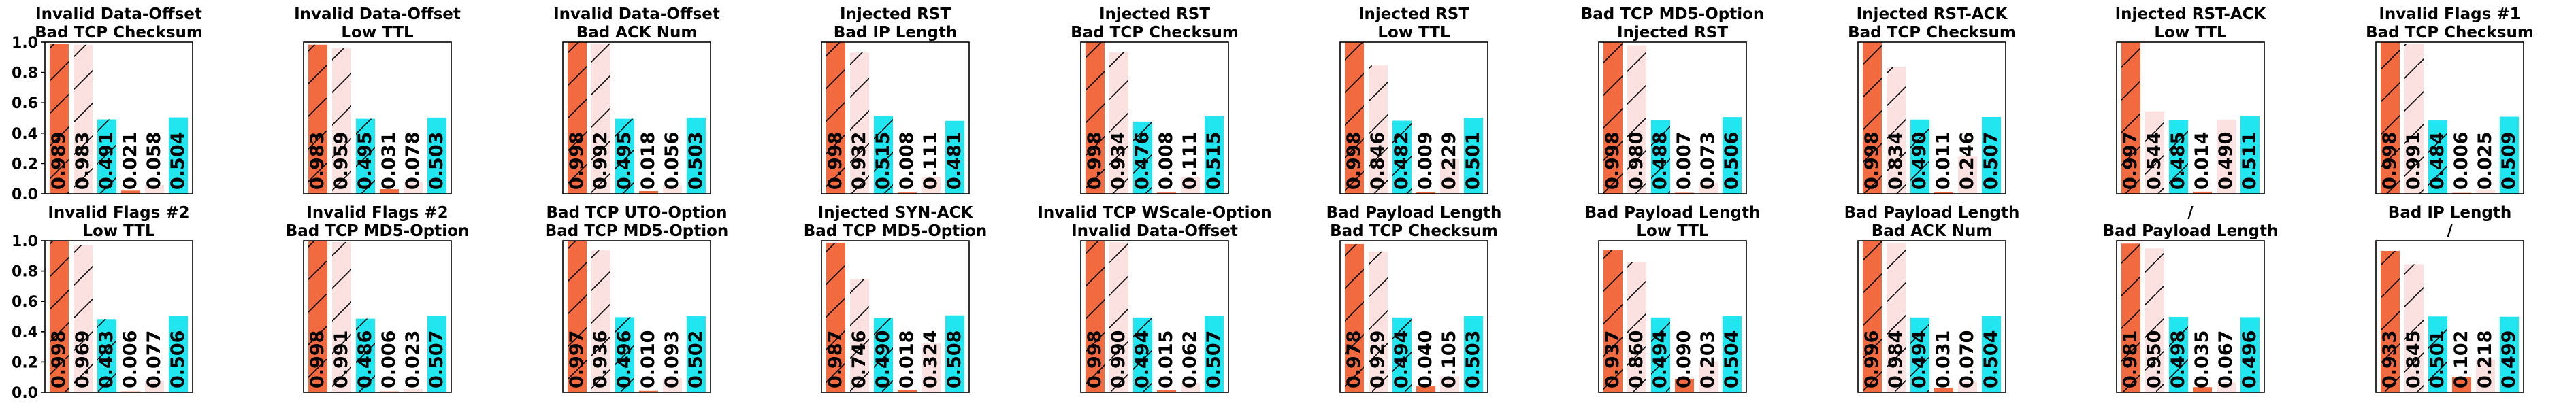 The image size is (2576, 408). Describe the element at coordinates (1636, 359) in the screenshot. I see `bar-value-label: 0.860` at that location.